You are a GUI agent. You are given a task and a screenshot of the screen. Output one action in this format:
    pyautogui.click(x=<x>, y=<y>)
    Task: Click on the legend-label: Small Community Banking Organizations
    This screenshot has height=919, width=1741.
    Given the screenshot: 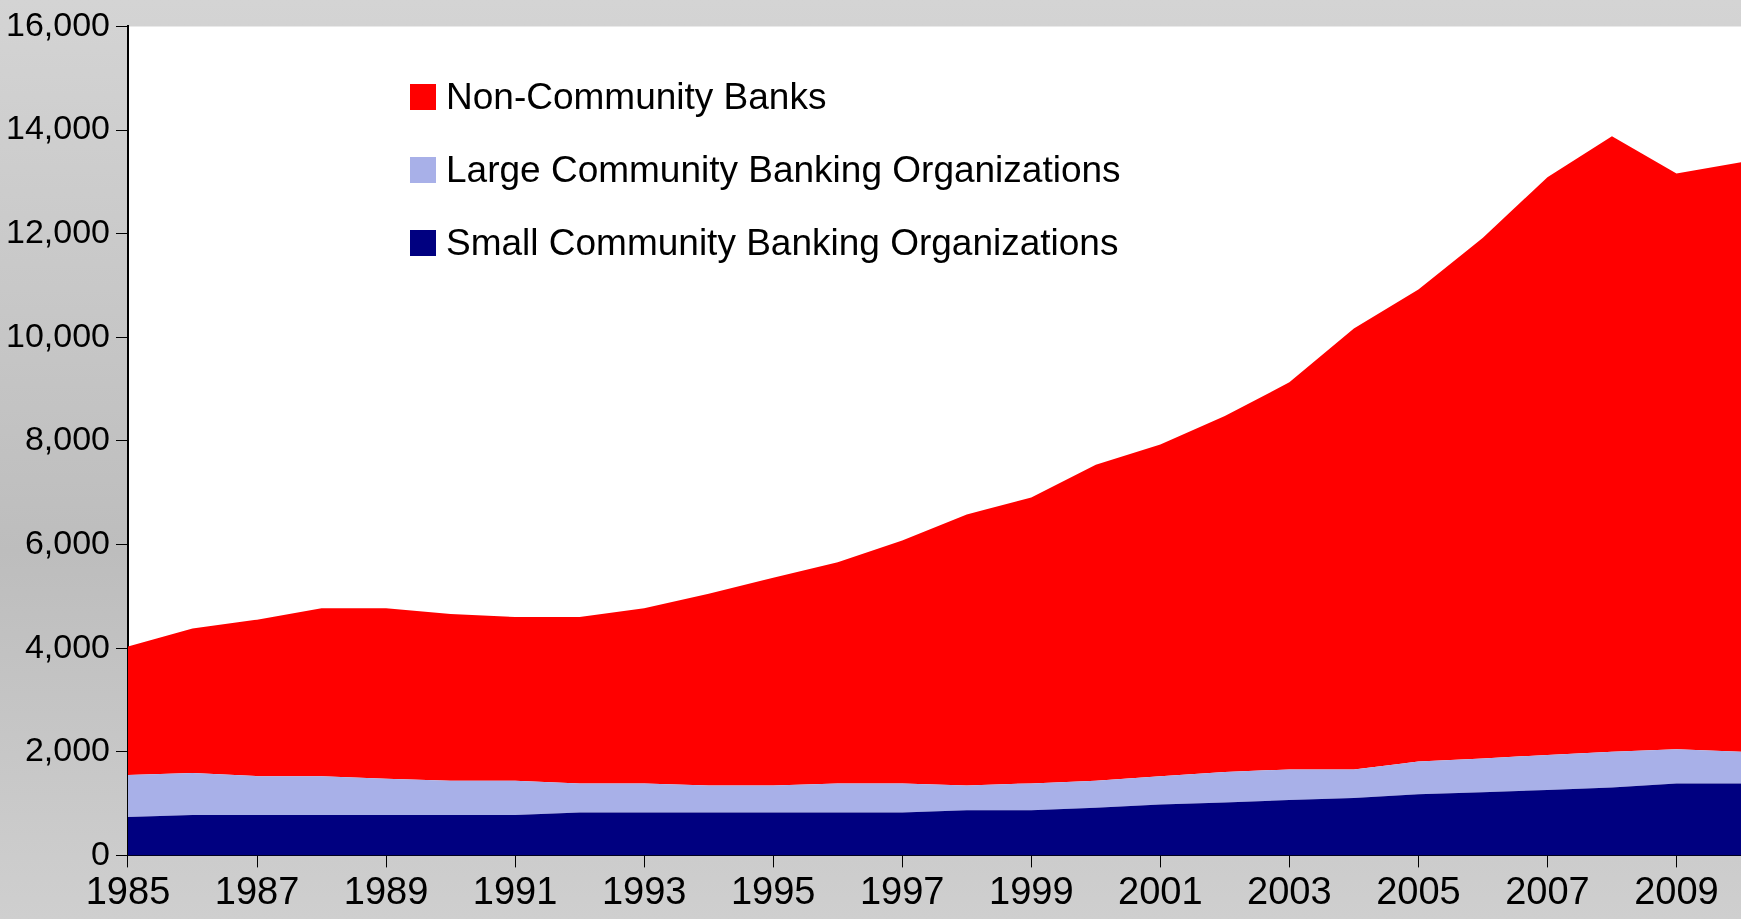 What is the action you would take?
    pyautogui.click(x=782, y=242)
    